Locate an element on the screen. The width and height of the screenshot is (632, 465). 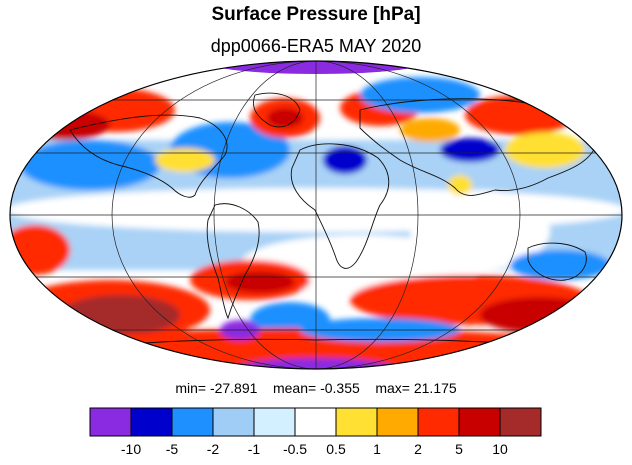
min-label: min= is located at coordinates (191, 388).